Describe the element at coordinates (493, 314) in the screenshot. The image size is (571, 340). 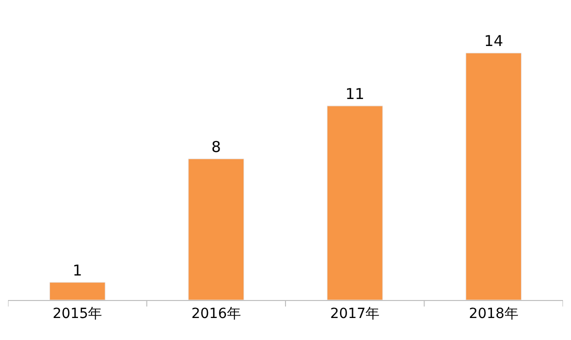
I see `x-tick-label: 2018年` at that location.